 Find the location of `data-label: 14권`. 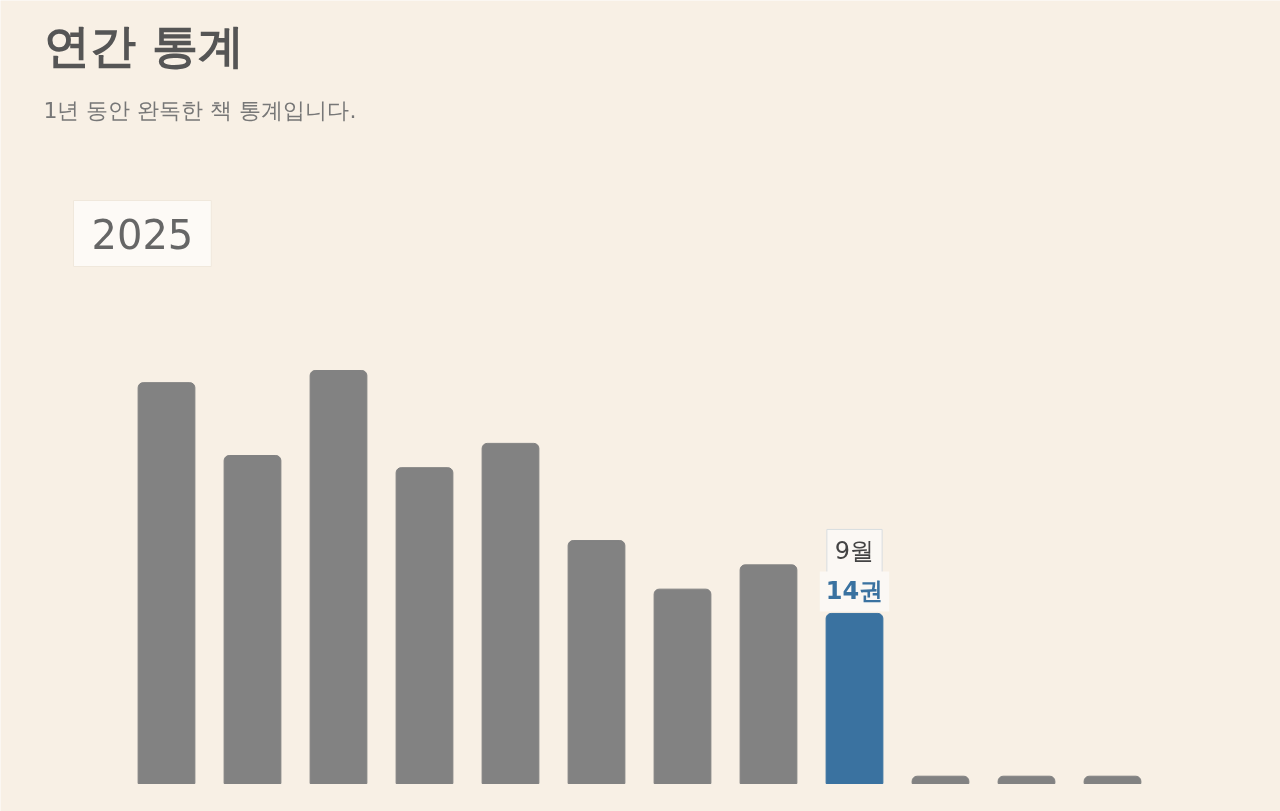

data-label: 14권 is located at coordinates (854, 591).